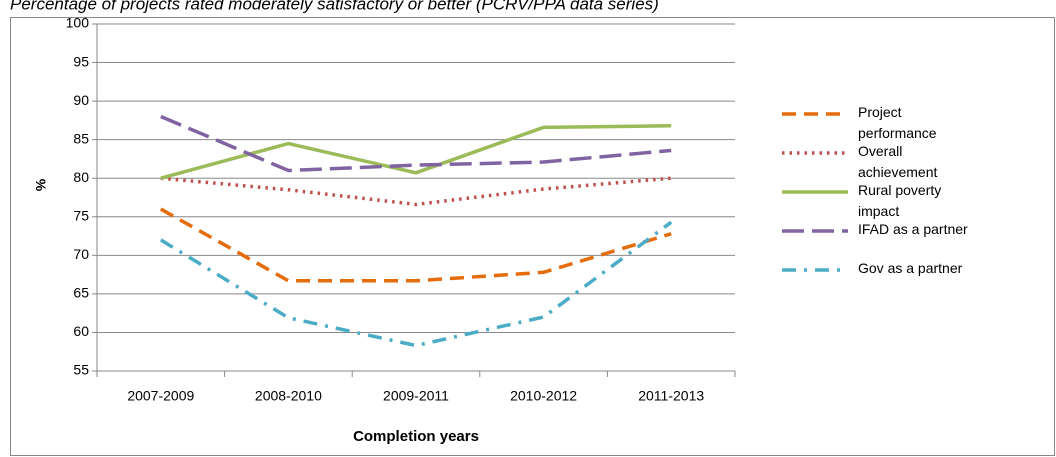 This screenshot has height=457, width=1056. Describe the element at coordinates (913, 229) in the screenshot. I see `legend-label: IFAD as a partner` at that location.